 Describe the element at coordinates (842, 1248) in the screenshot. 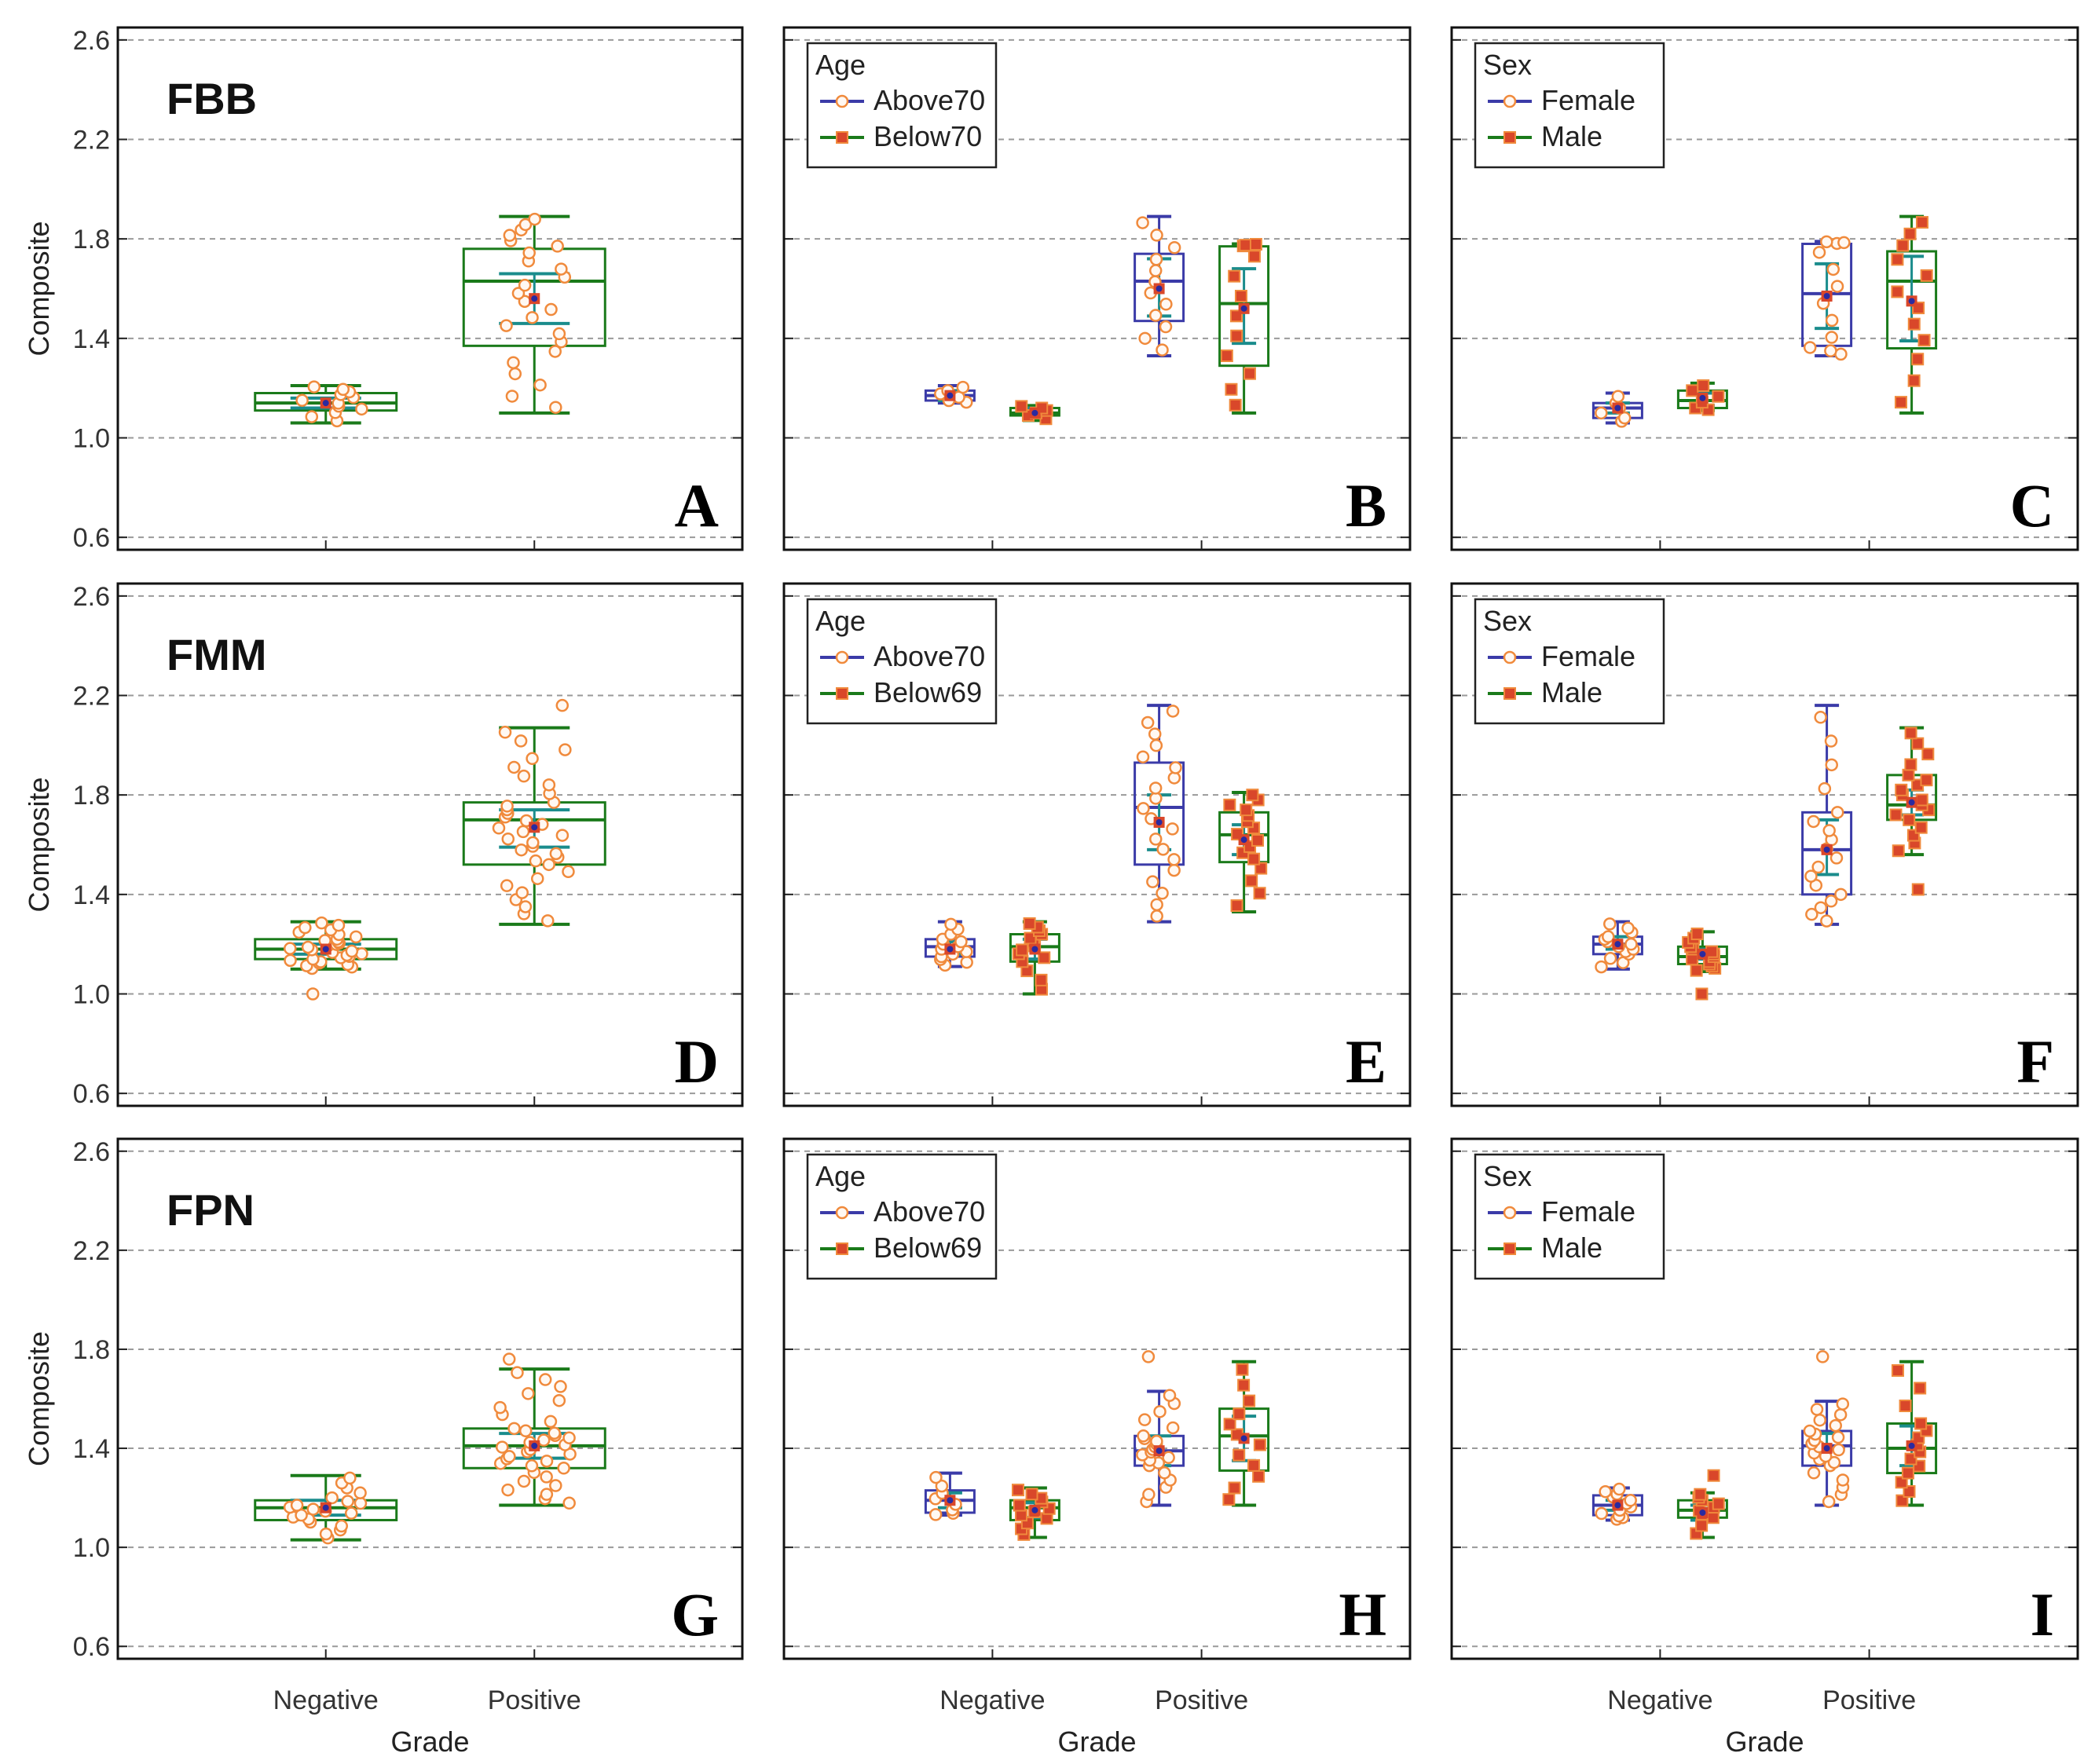

I see `legend-marker-filled` at that location.